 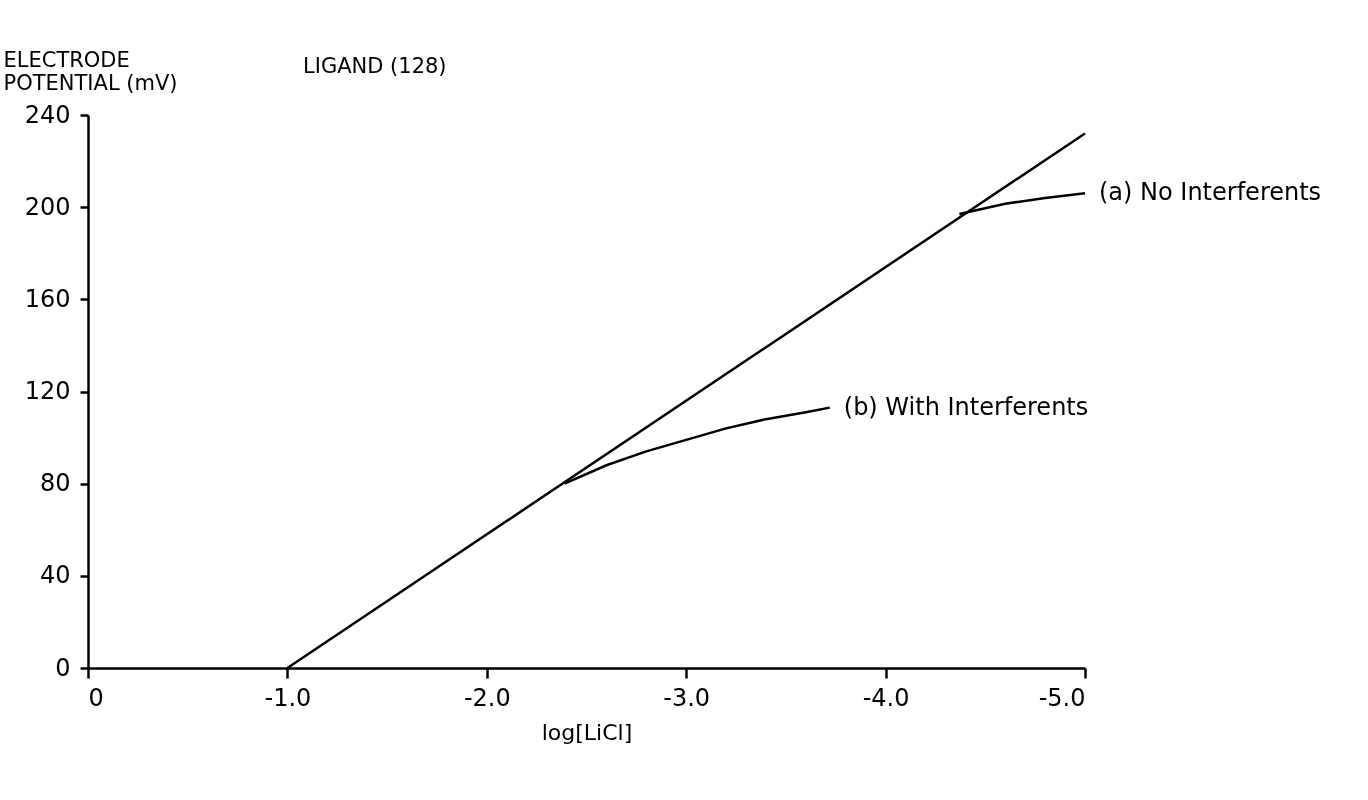 What do you see at coordinates (47, 391) in the screenshot?
I see `y-tick-label: 120` at bounding box center [47, 391].